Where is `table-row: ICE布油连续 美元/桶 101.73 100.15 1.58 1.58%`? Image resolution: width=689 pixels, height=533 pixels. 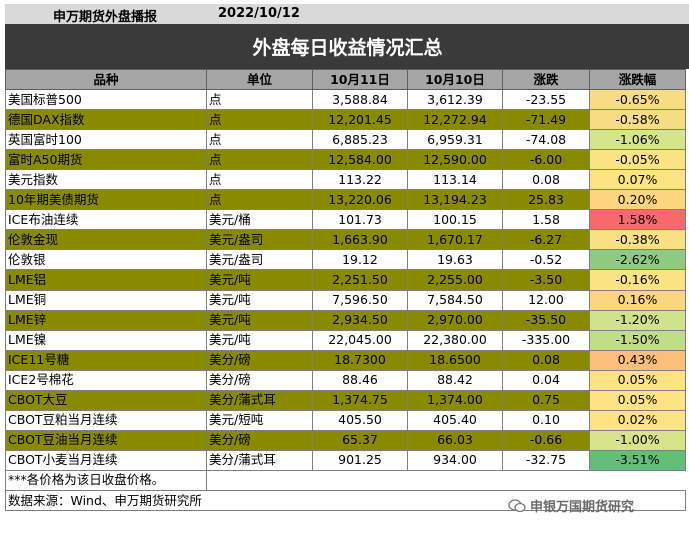 table-row: ICE布油连续 美元/桶 101.73 100.15 1.58 1.58% is located at coordinates (345, 220).